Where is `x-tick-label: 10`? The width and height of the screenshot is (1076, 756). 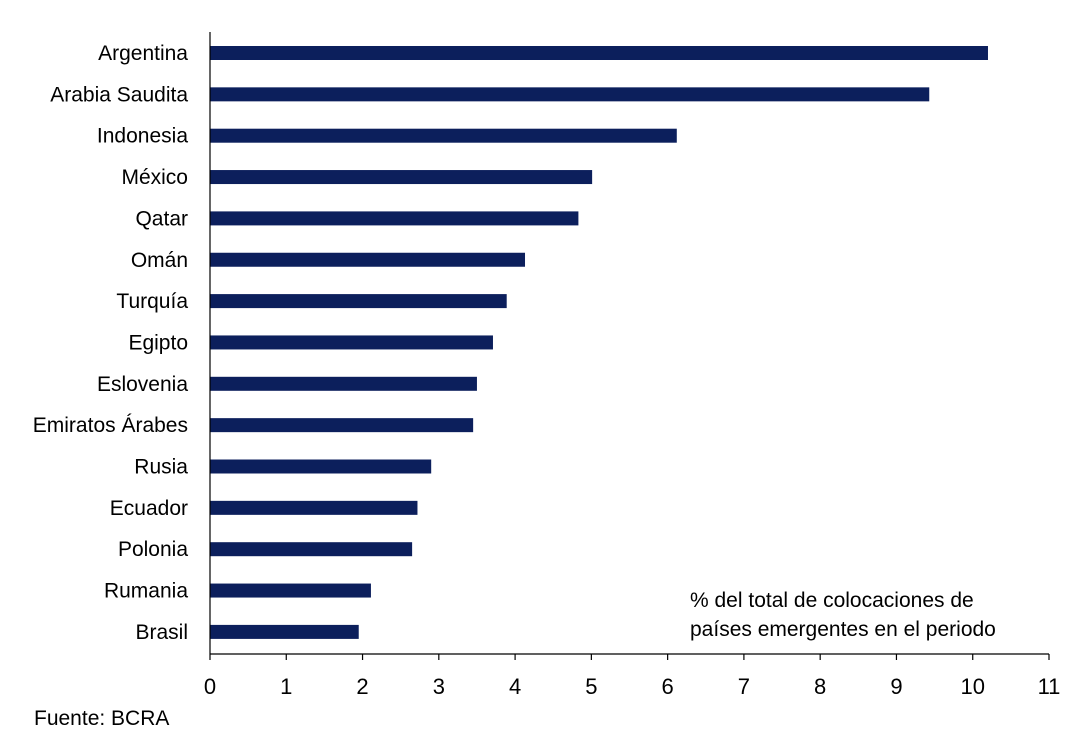 x-tick-label: 10 is located at coordinates (972, 686).